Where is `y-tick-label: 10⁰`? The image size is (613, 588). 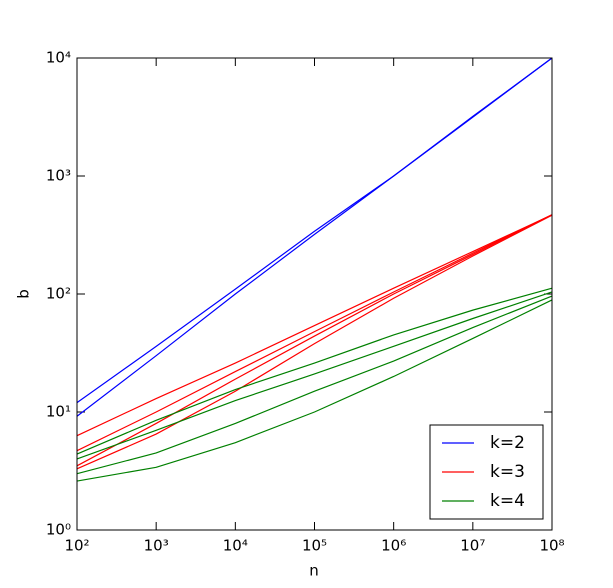 y-tick-label: 10⁰ is located at coordinates (58, 530).